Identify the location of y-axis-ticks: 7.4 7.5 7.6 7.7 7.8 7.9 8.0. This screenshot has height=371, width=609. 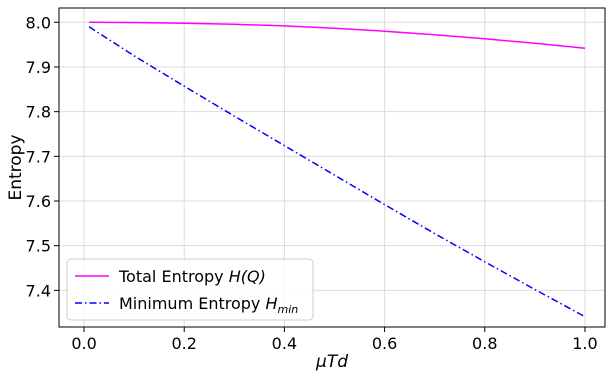
(42, 156).